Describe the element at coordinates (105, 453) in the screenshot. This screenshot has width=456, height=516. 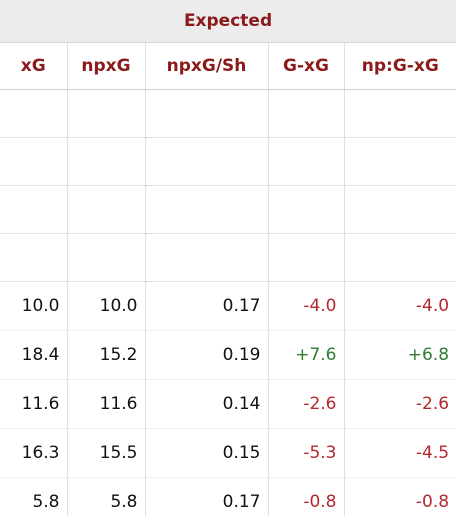
I see `cell: 15.5` at that location.